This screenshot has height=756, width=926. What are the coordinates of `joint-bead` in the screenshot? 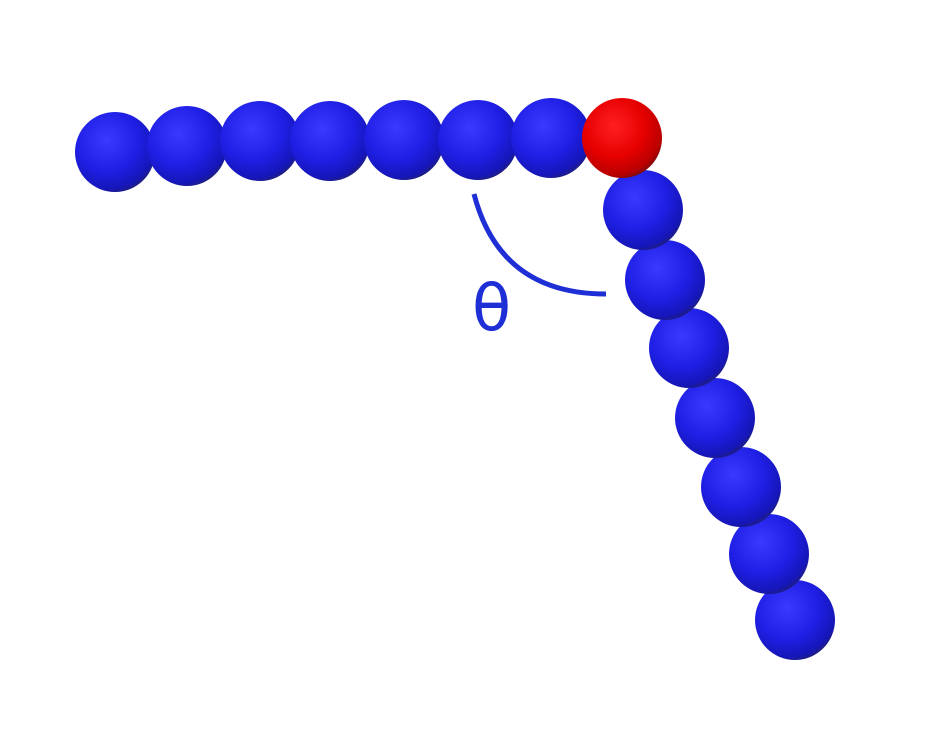 It's located at (622, 138).